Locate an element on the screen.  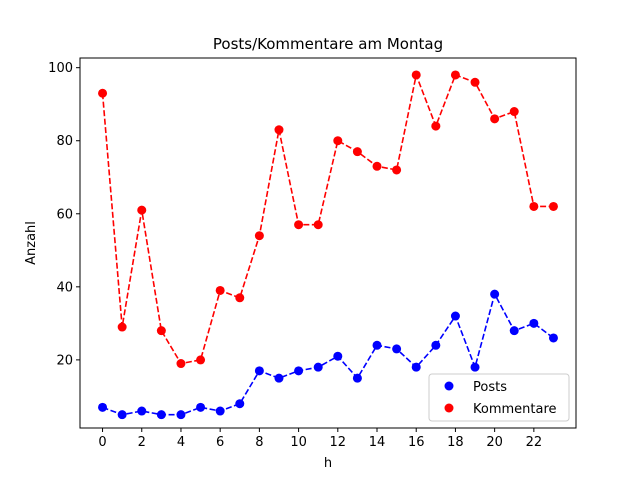
y-tick-label: 80 is located at coordinates (64, 141).